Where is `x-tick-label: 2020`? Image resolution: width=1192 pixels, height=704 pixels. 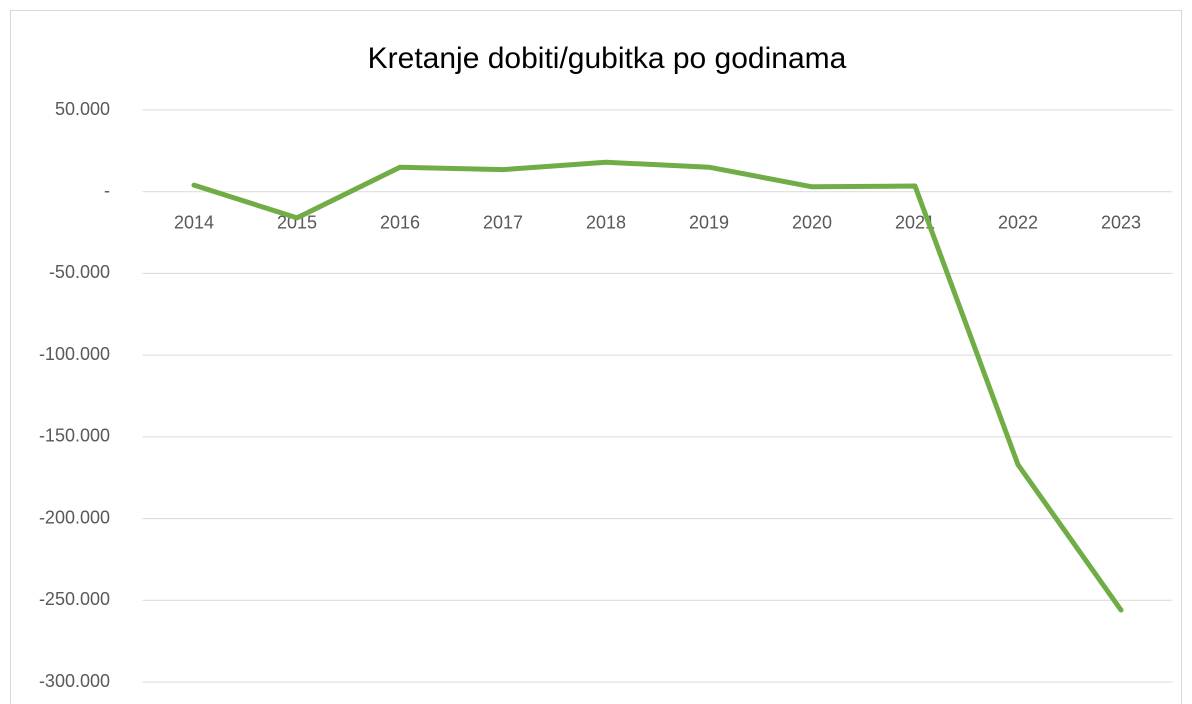
x-tick-label: 2020 is located at coordinates (812, 222).